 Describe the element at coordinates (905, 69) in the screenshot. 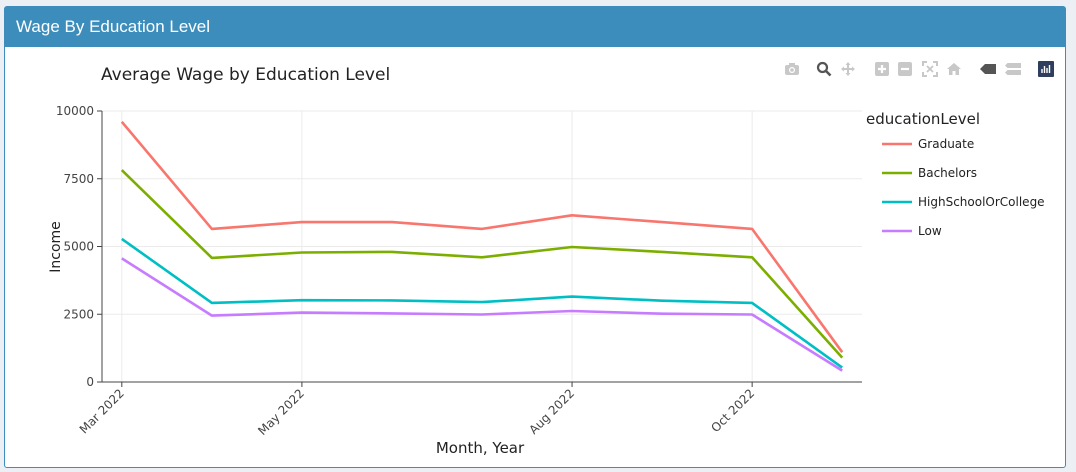

I see `zoom-out-icon` at that location.